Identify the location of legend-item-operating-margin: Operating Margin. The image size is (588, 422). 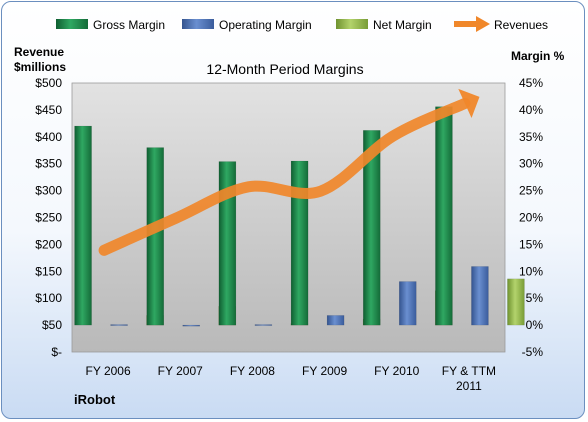
(247, 25).